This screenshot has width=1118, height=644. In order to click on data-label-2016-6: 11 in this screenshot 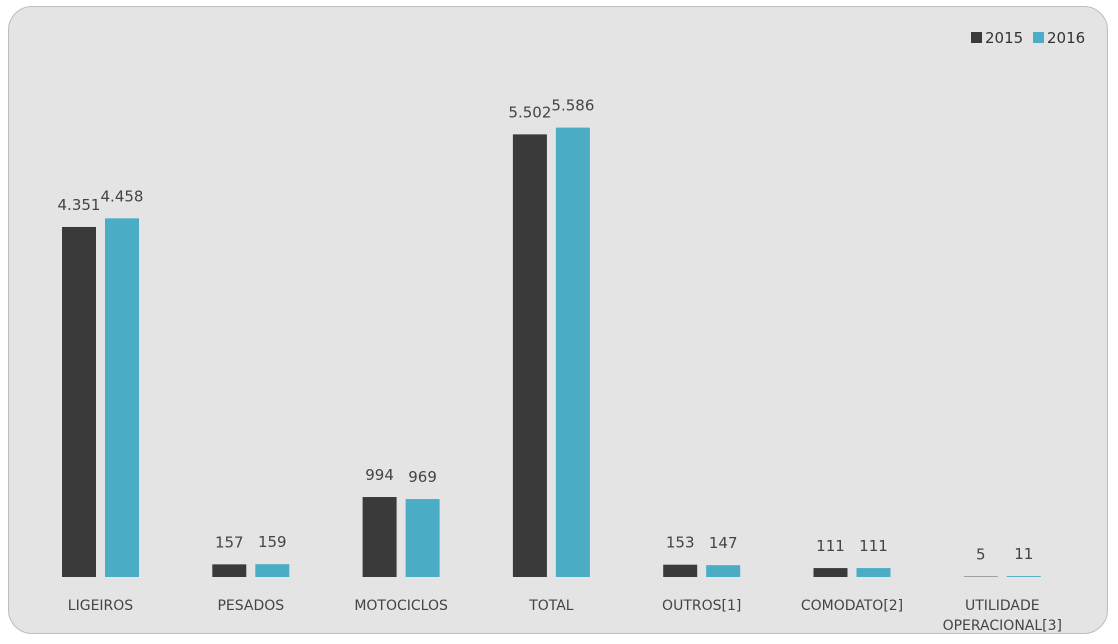, I will do `click(1023, 554)`.